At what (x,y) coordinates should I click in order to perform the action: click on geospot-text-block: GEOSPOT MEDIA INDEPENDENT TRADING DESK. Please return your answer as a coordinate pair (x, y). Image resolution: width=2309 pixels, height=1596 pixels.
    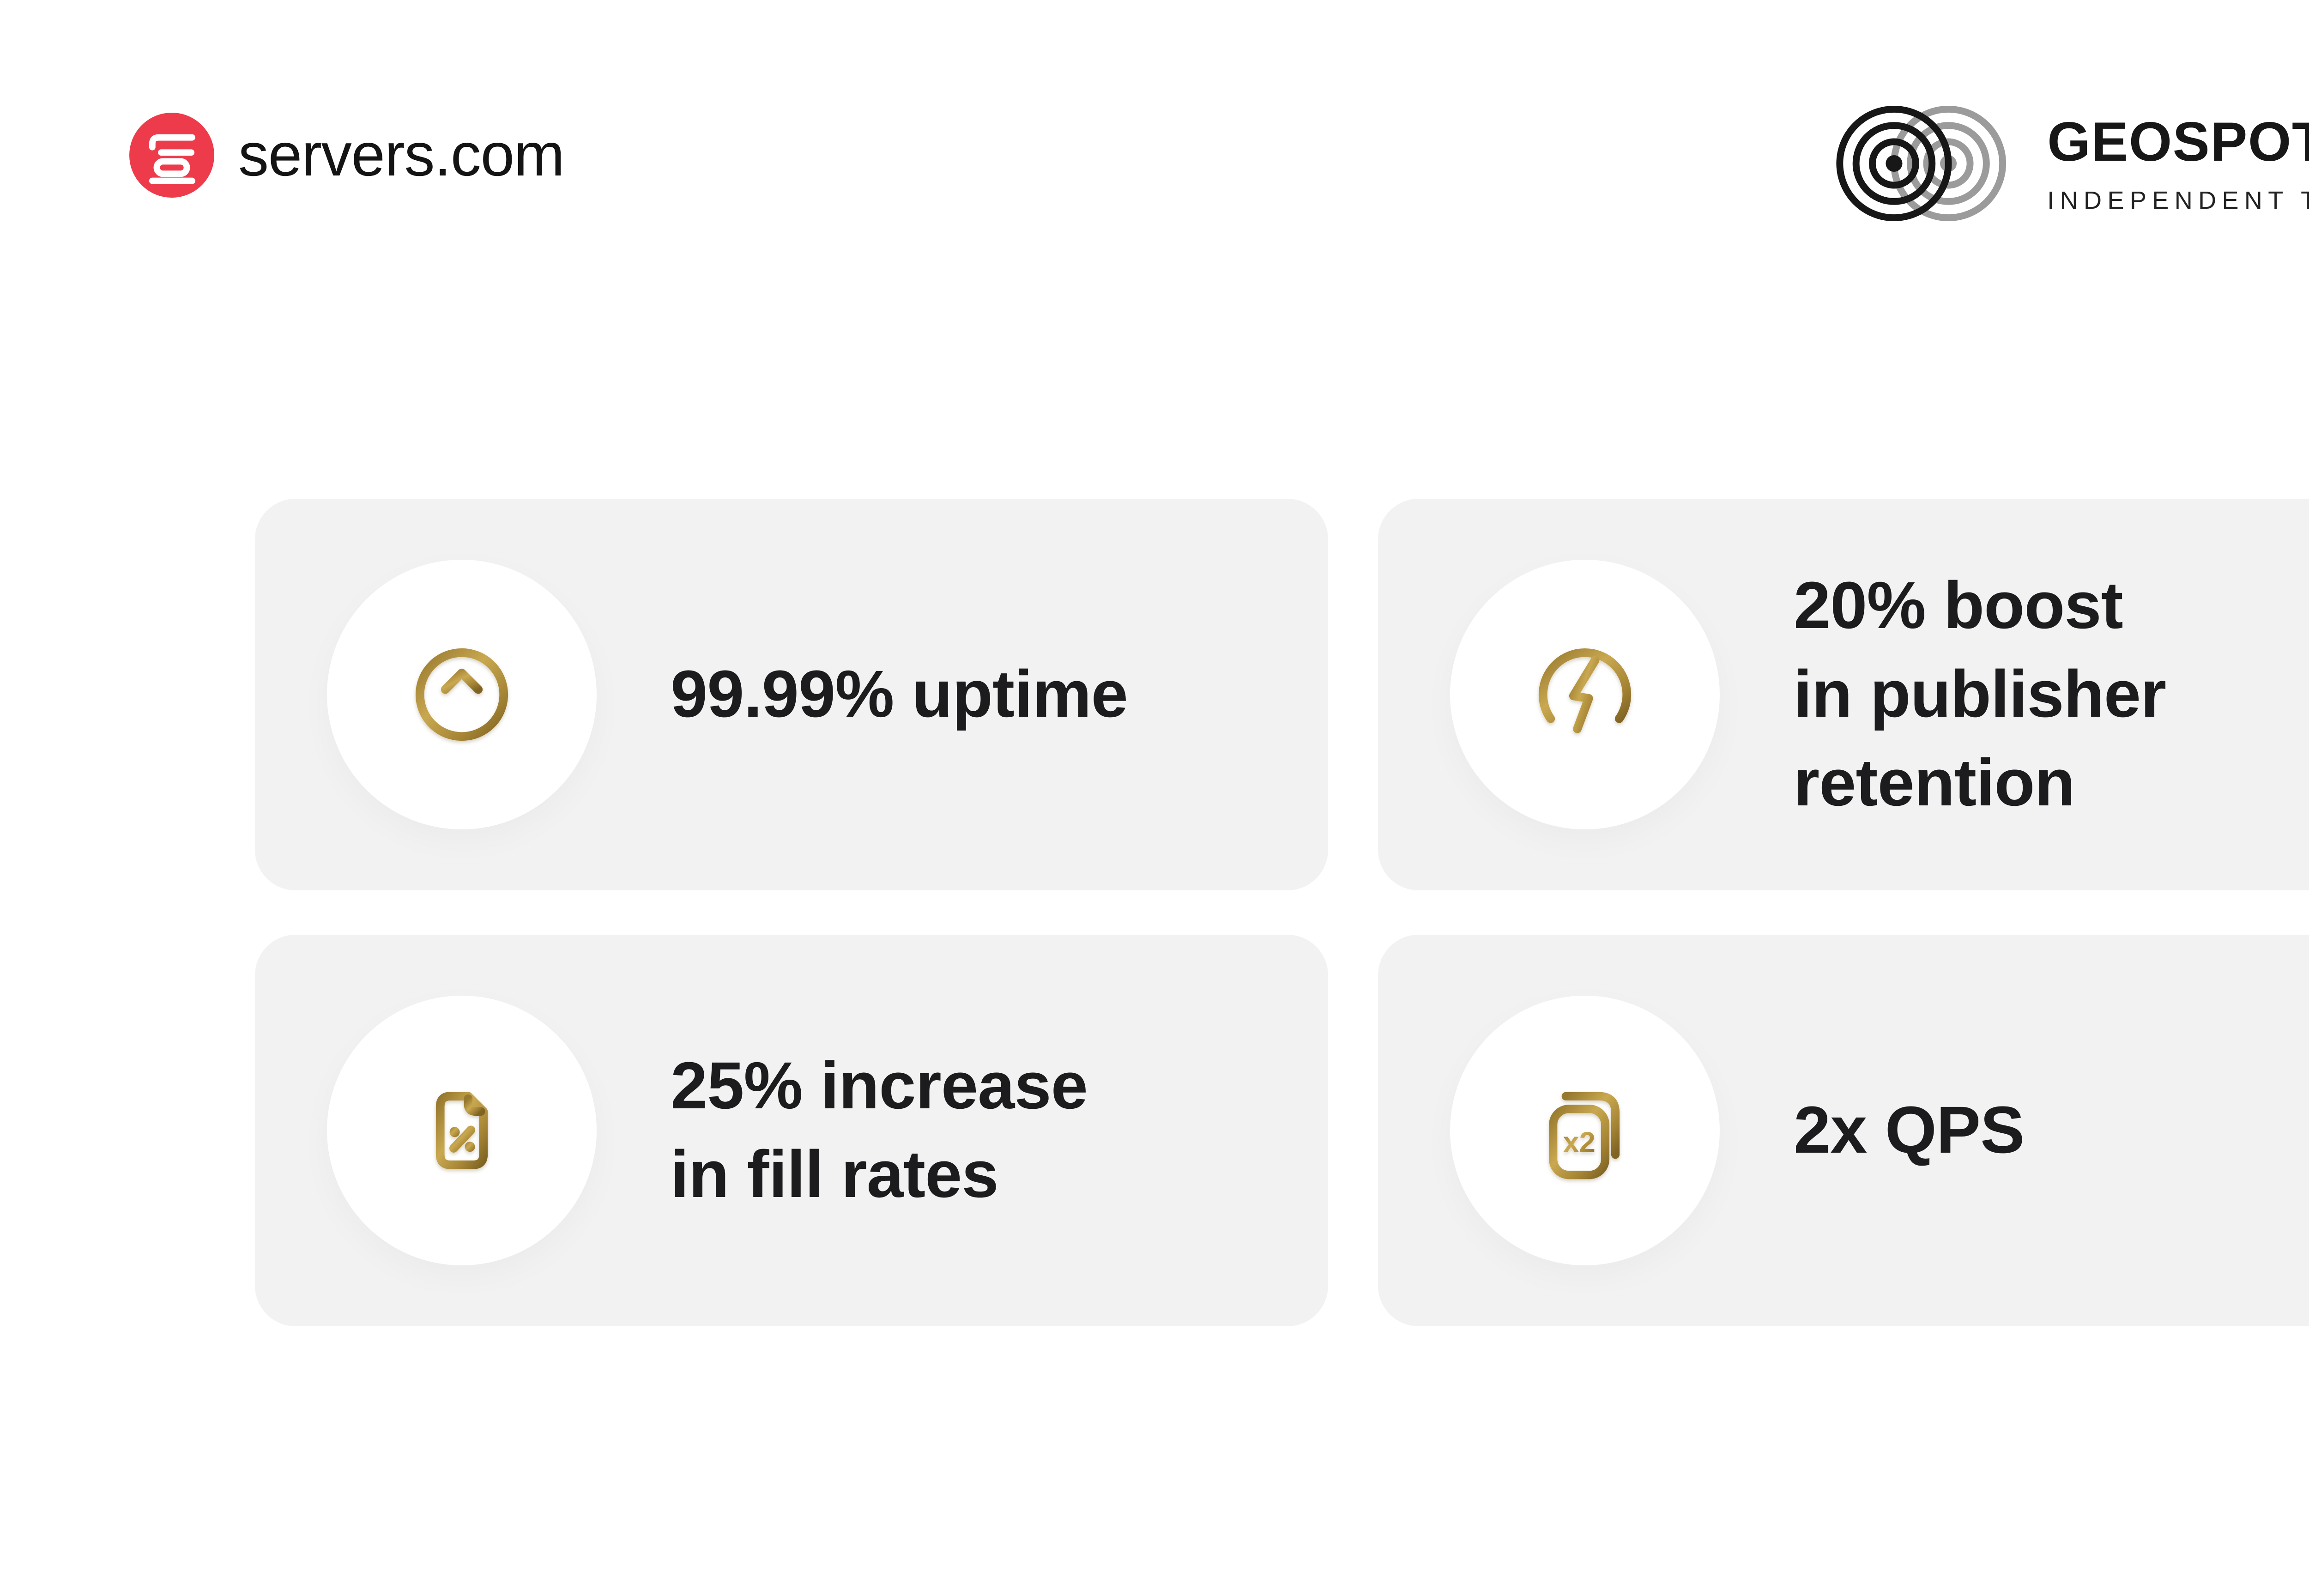
    Looking at the image, I should click on (2178, 163).